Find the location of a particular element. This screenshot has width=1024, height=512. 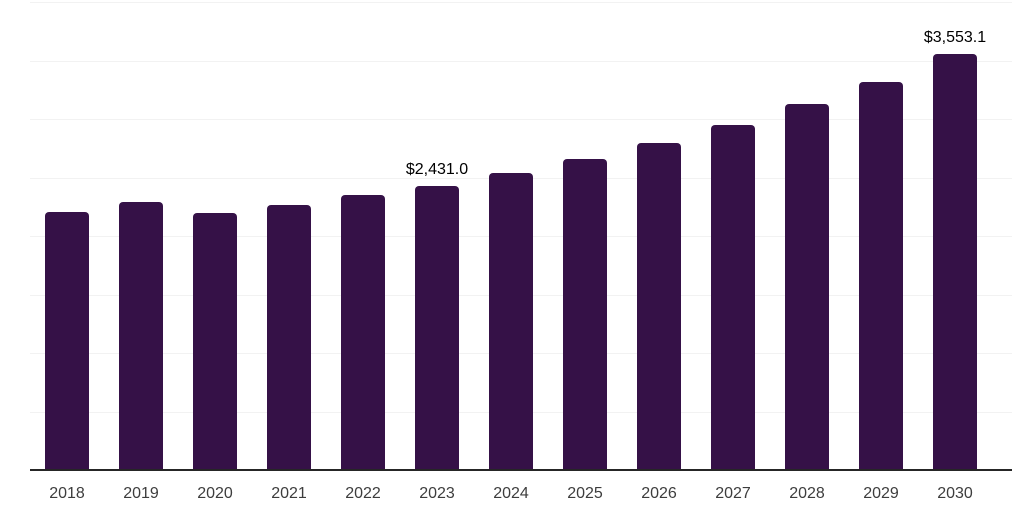

bar-2026 is located at coordinates (659, 306).